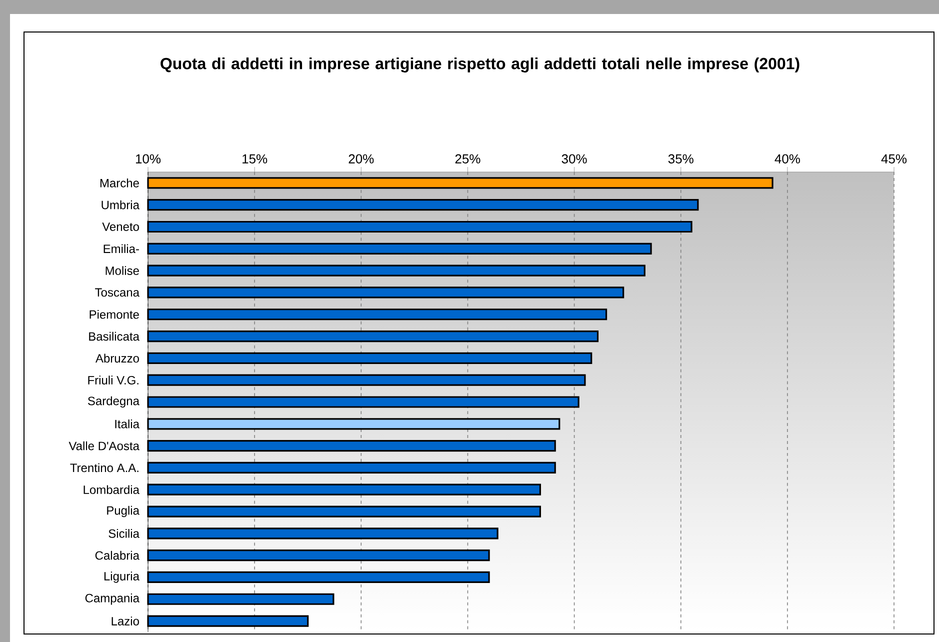  What do you see at coordinates (480, 65) in the screenshot?
I see `chart-title: Quota di addetti in imprese artigiane rispetto agli addetti totali nelle imprese (2001)` at bounding box center [480, 65].